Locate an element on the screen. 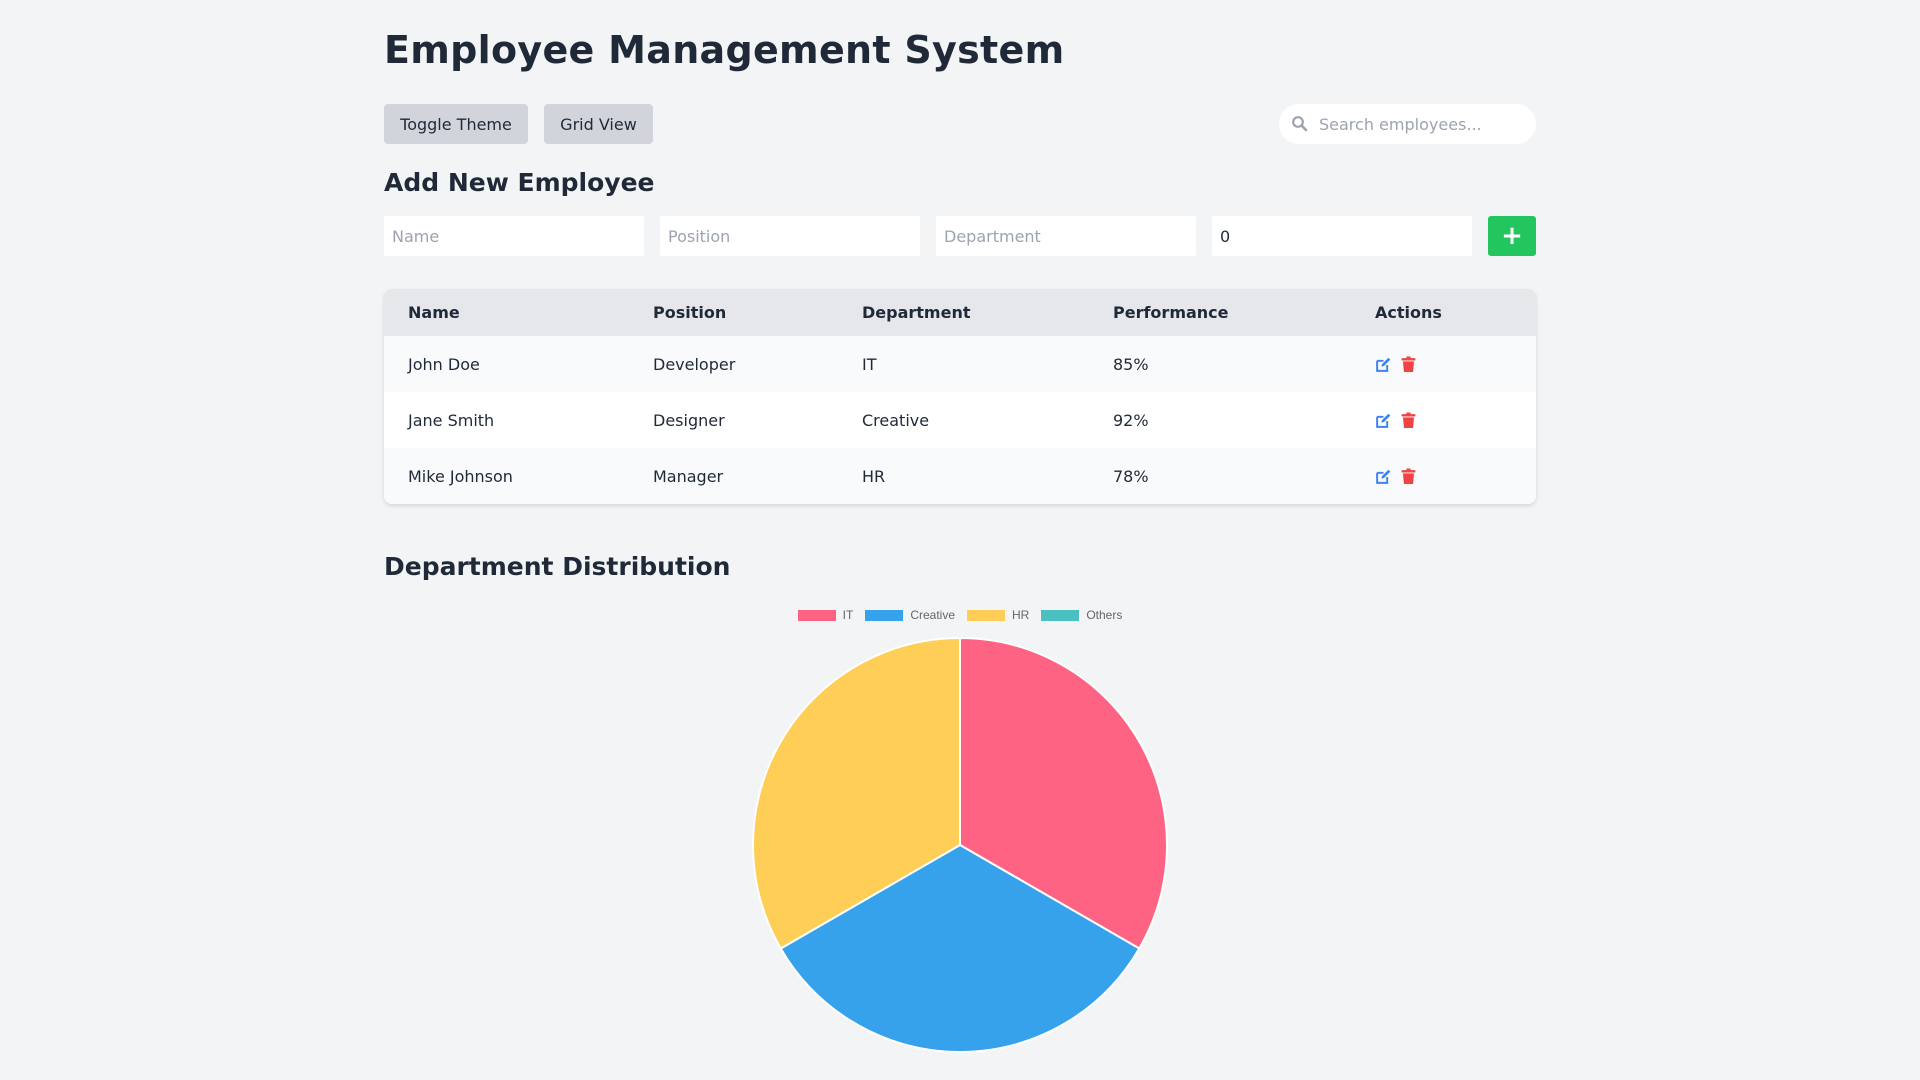  pie-chart is located at coordinates (960, 844).